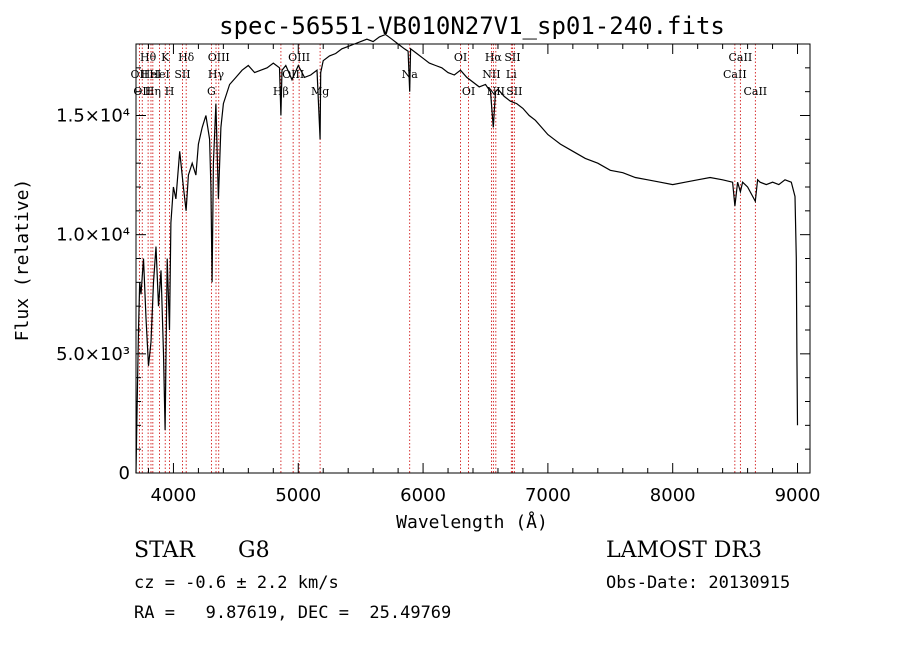 Image resolution: width=900 pixels, height=649 pixels. Describe the element at coordinates (142, 91) in the screenshot. I see `line-marker-label-1: OII` at that location.